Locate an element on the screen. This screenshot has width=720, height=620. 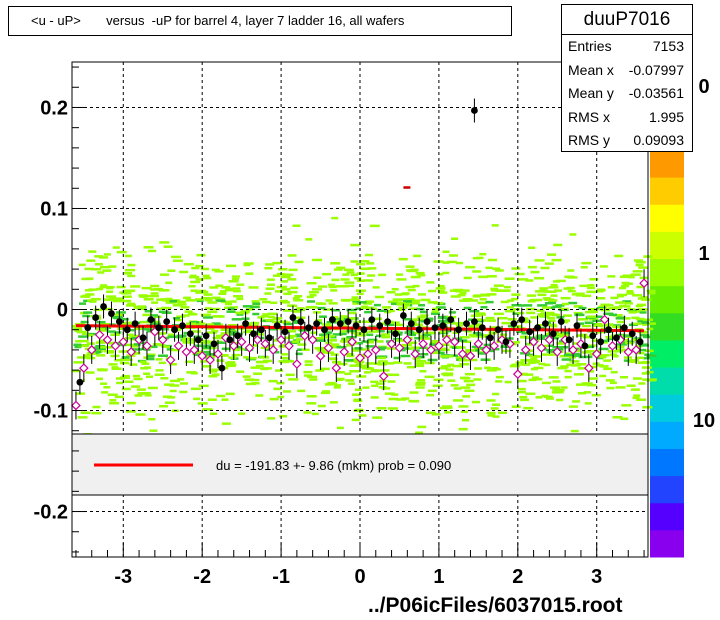
palette-swatch is located at coordinates (667, 543).